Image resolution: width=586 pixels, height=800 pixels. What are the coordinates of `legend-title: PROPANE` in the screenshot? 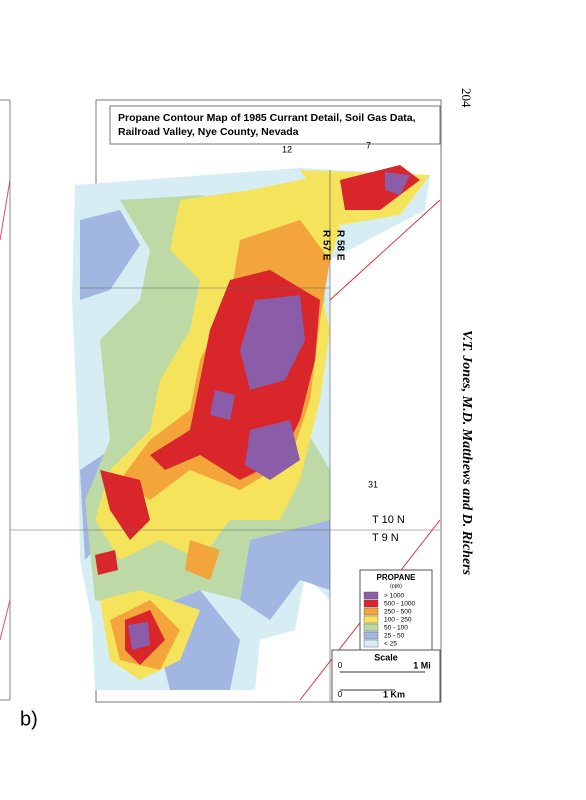 It's located at (397, 577).